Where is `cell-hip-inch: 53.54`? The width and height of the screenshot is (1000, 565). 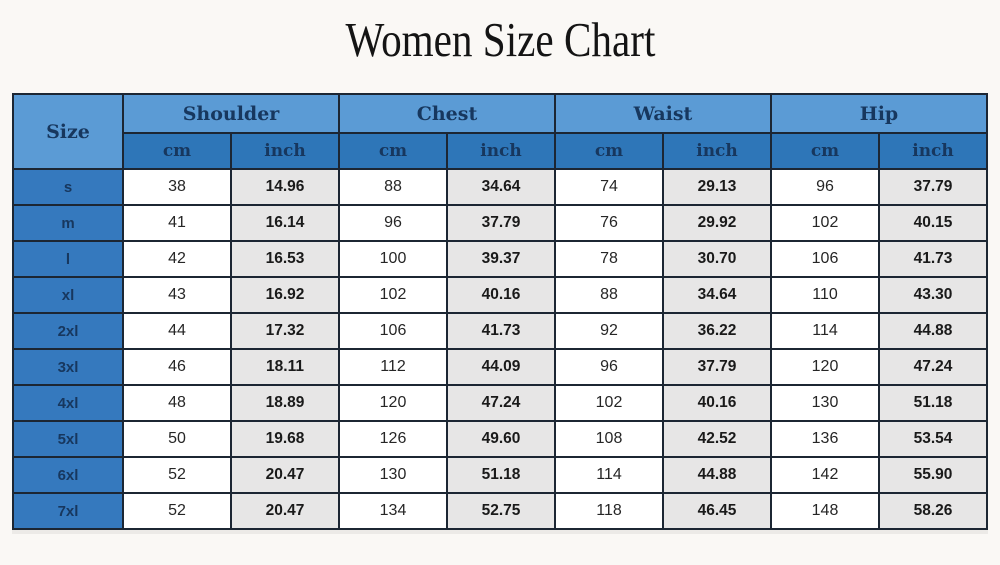
cell-hip-inch: 53.54 is located at coordinates (933, 439).